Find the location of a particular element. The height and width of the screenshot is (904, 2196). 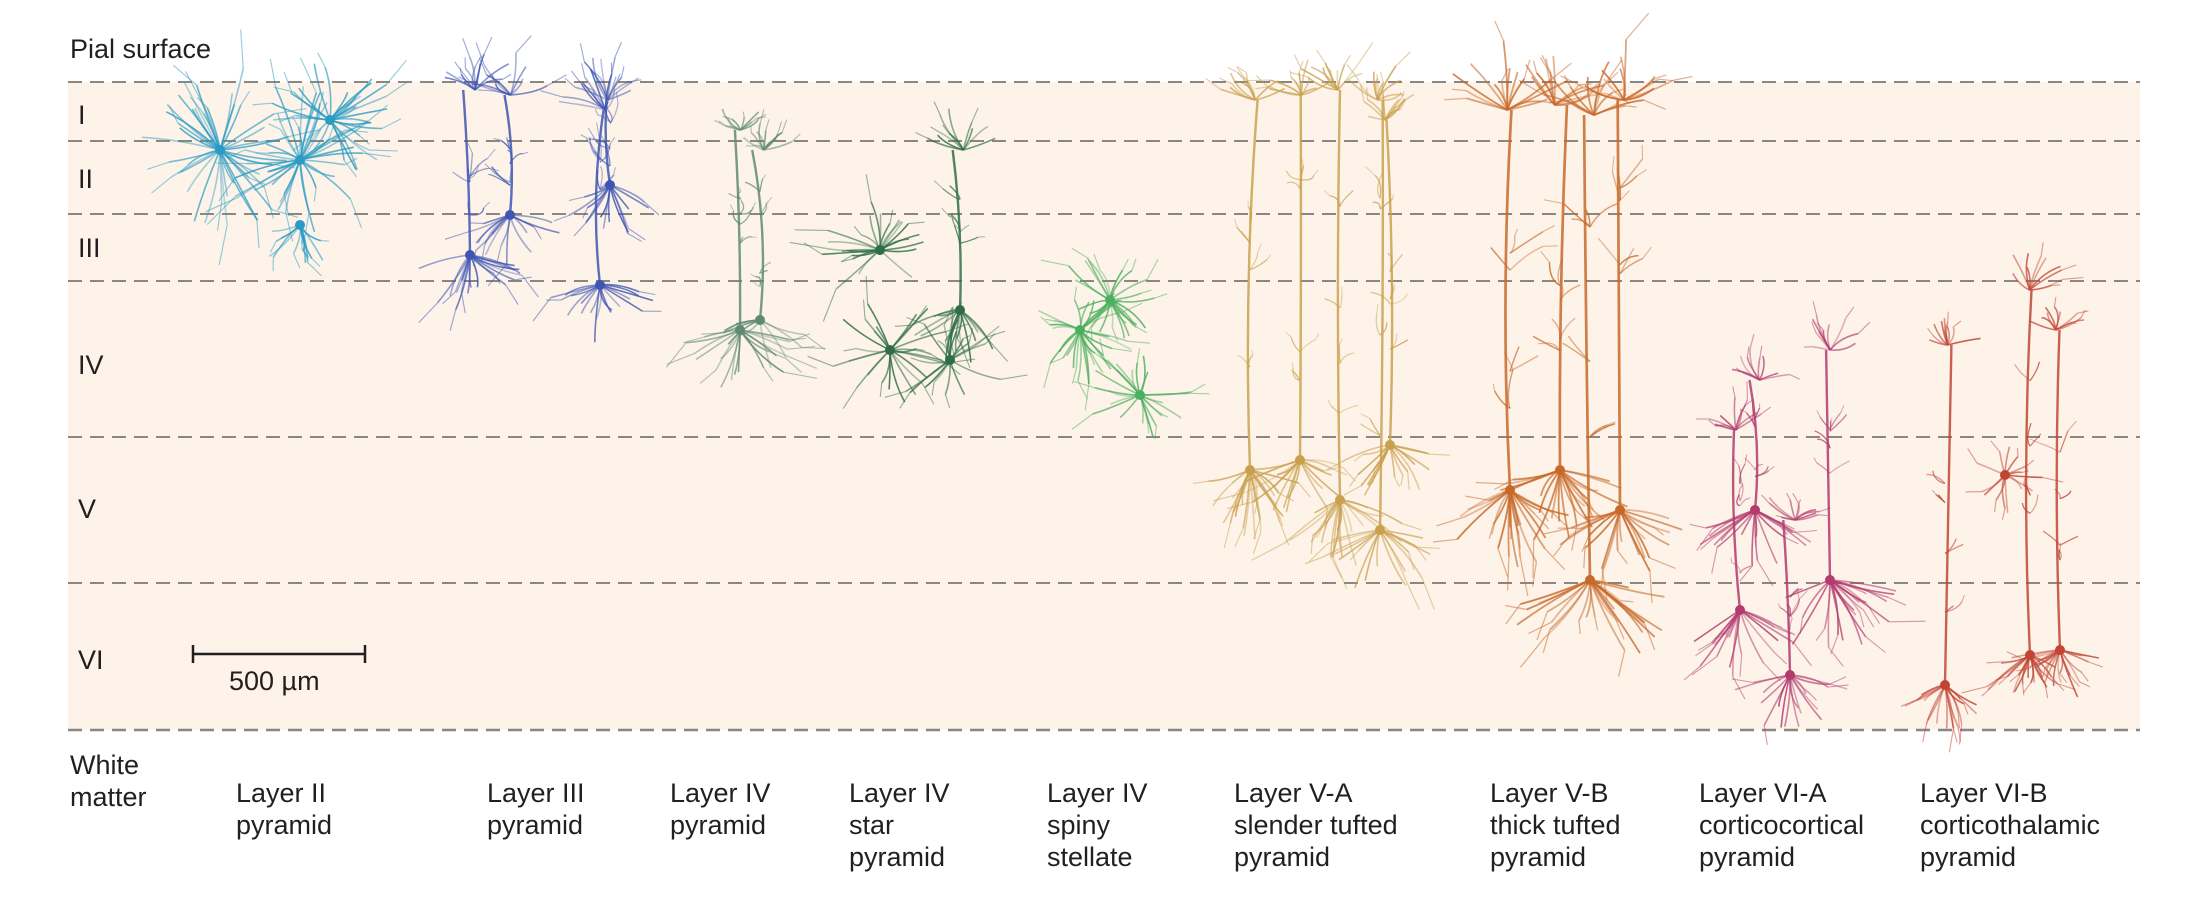

neuron-label-layer-iv-spiny-stellate: Layer IV spiny stellate is located at coordinates (1097, 825).